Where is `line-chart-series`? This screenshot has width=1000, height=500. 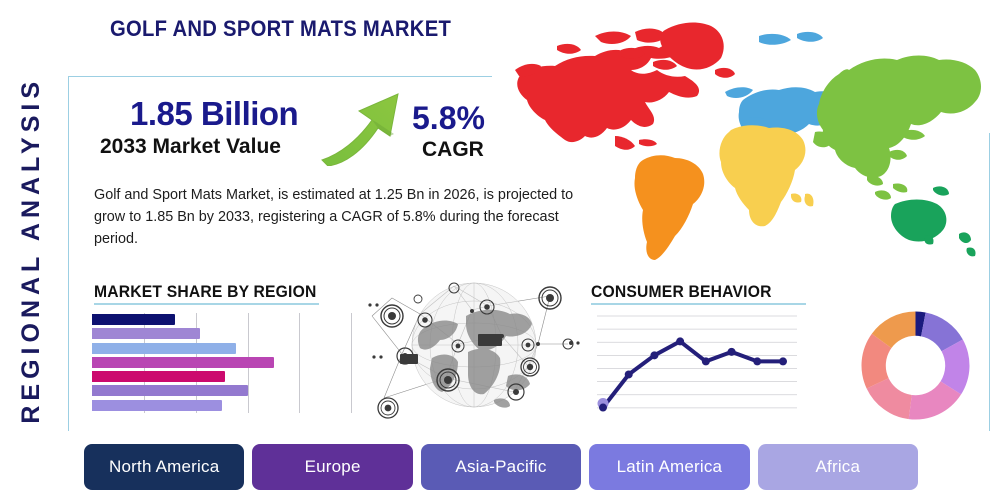 line-chart-series is located at coordinates (693, 374).